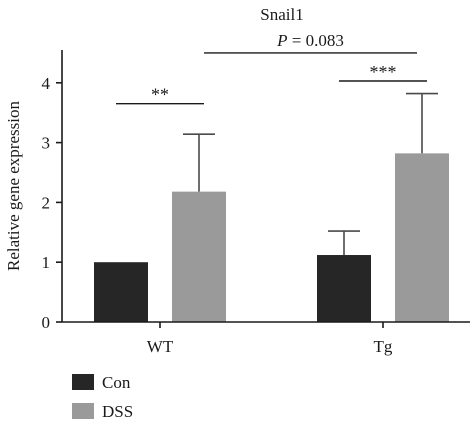 The image size is (474, 426). I want to click on legend-swatch-dss, so click(83, 411).